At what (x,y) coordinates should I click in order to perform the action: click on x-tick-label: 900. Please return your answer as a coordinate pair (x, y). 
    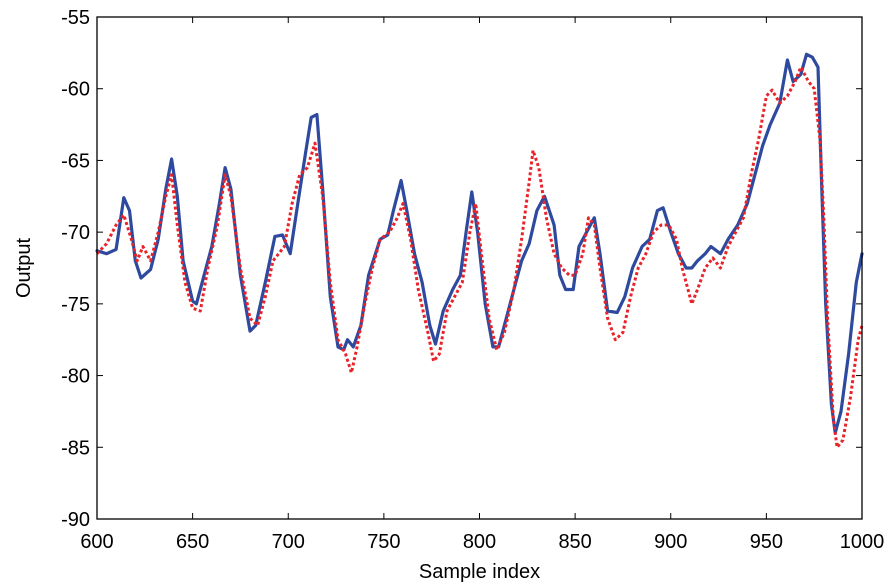
    Looking at the image, I should click on (670, 542).